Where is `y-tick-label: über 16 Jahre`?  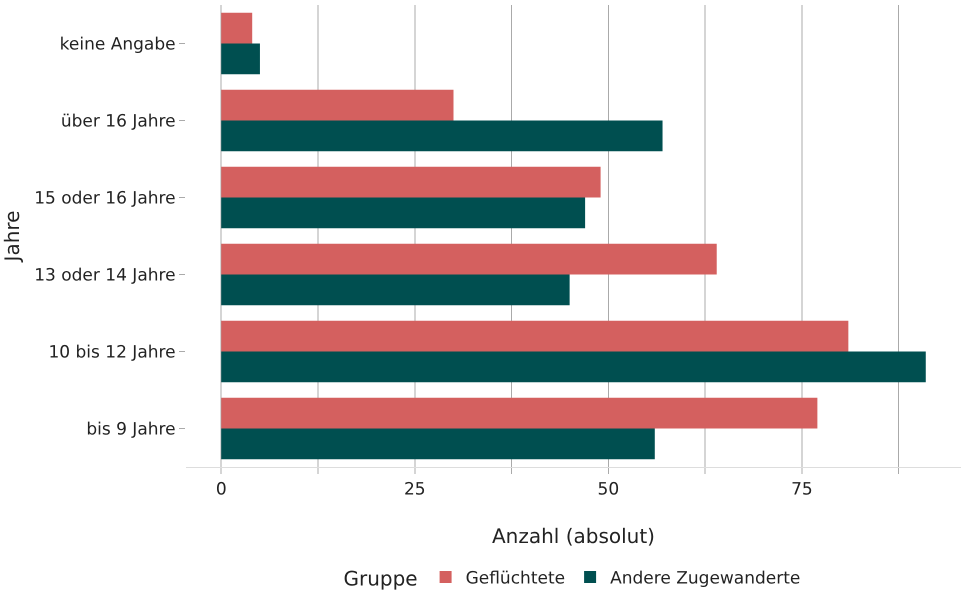 y-tick-label: über 16 Jahre is located at coordinates (118, 121).